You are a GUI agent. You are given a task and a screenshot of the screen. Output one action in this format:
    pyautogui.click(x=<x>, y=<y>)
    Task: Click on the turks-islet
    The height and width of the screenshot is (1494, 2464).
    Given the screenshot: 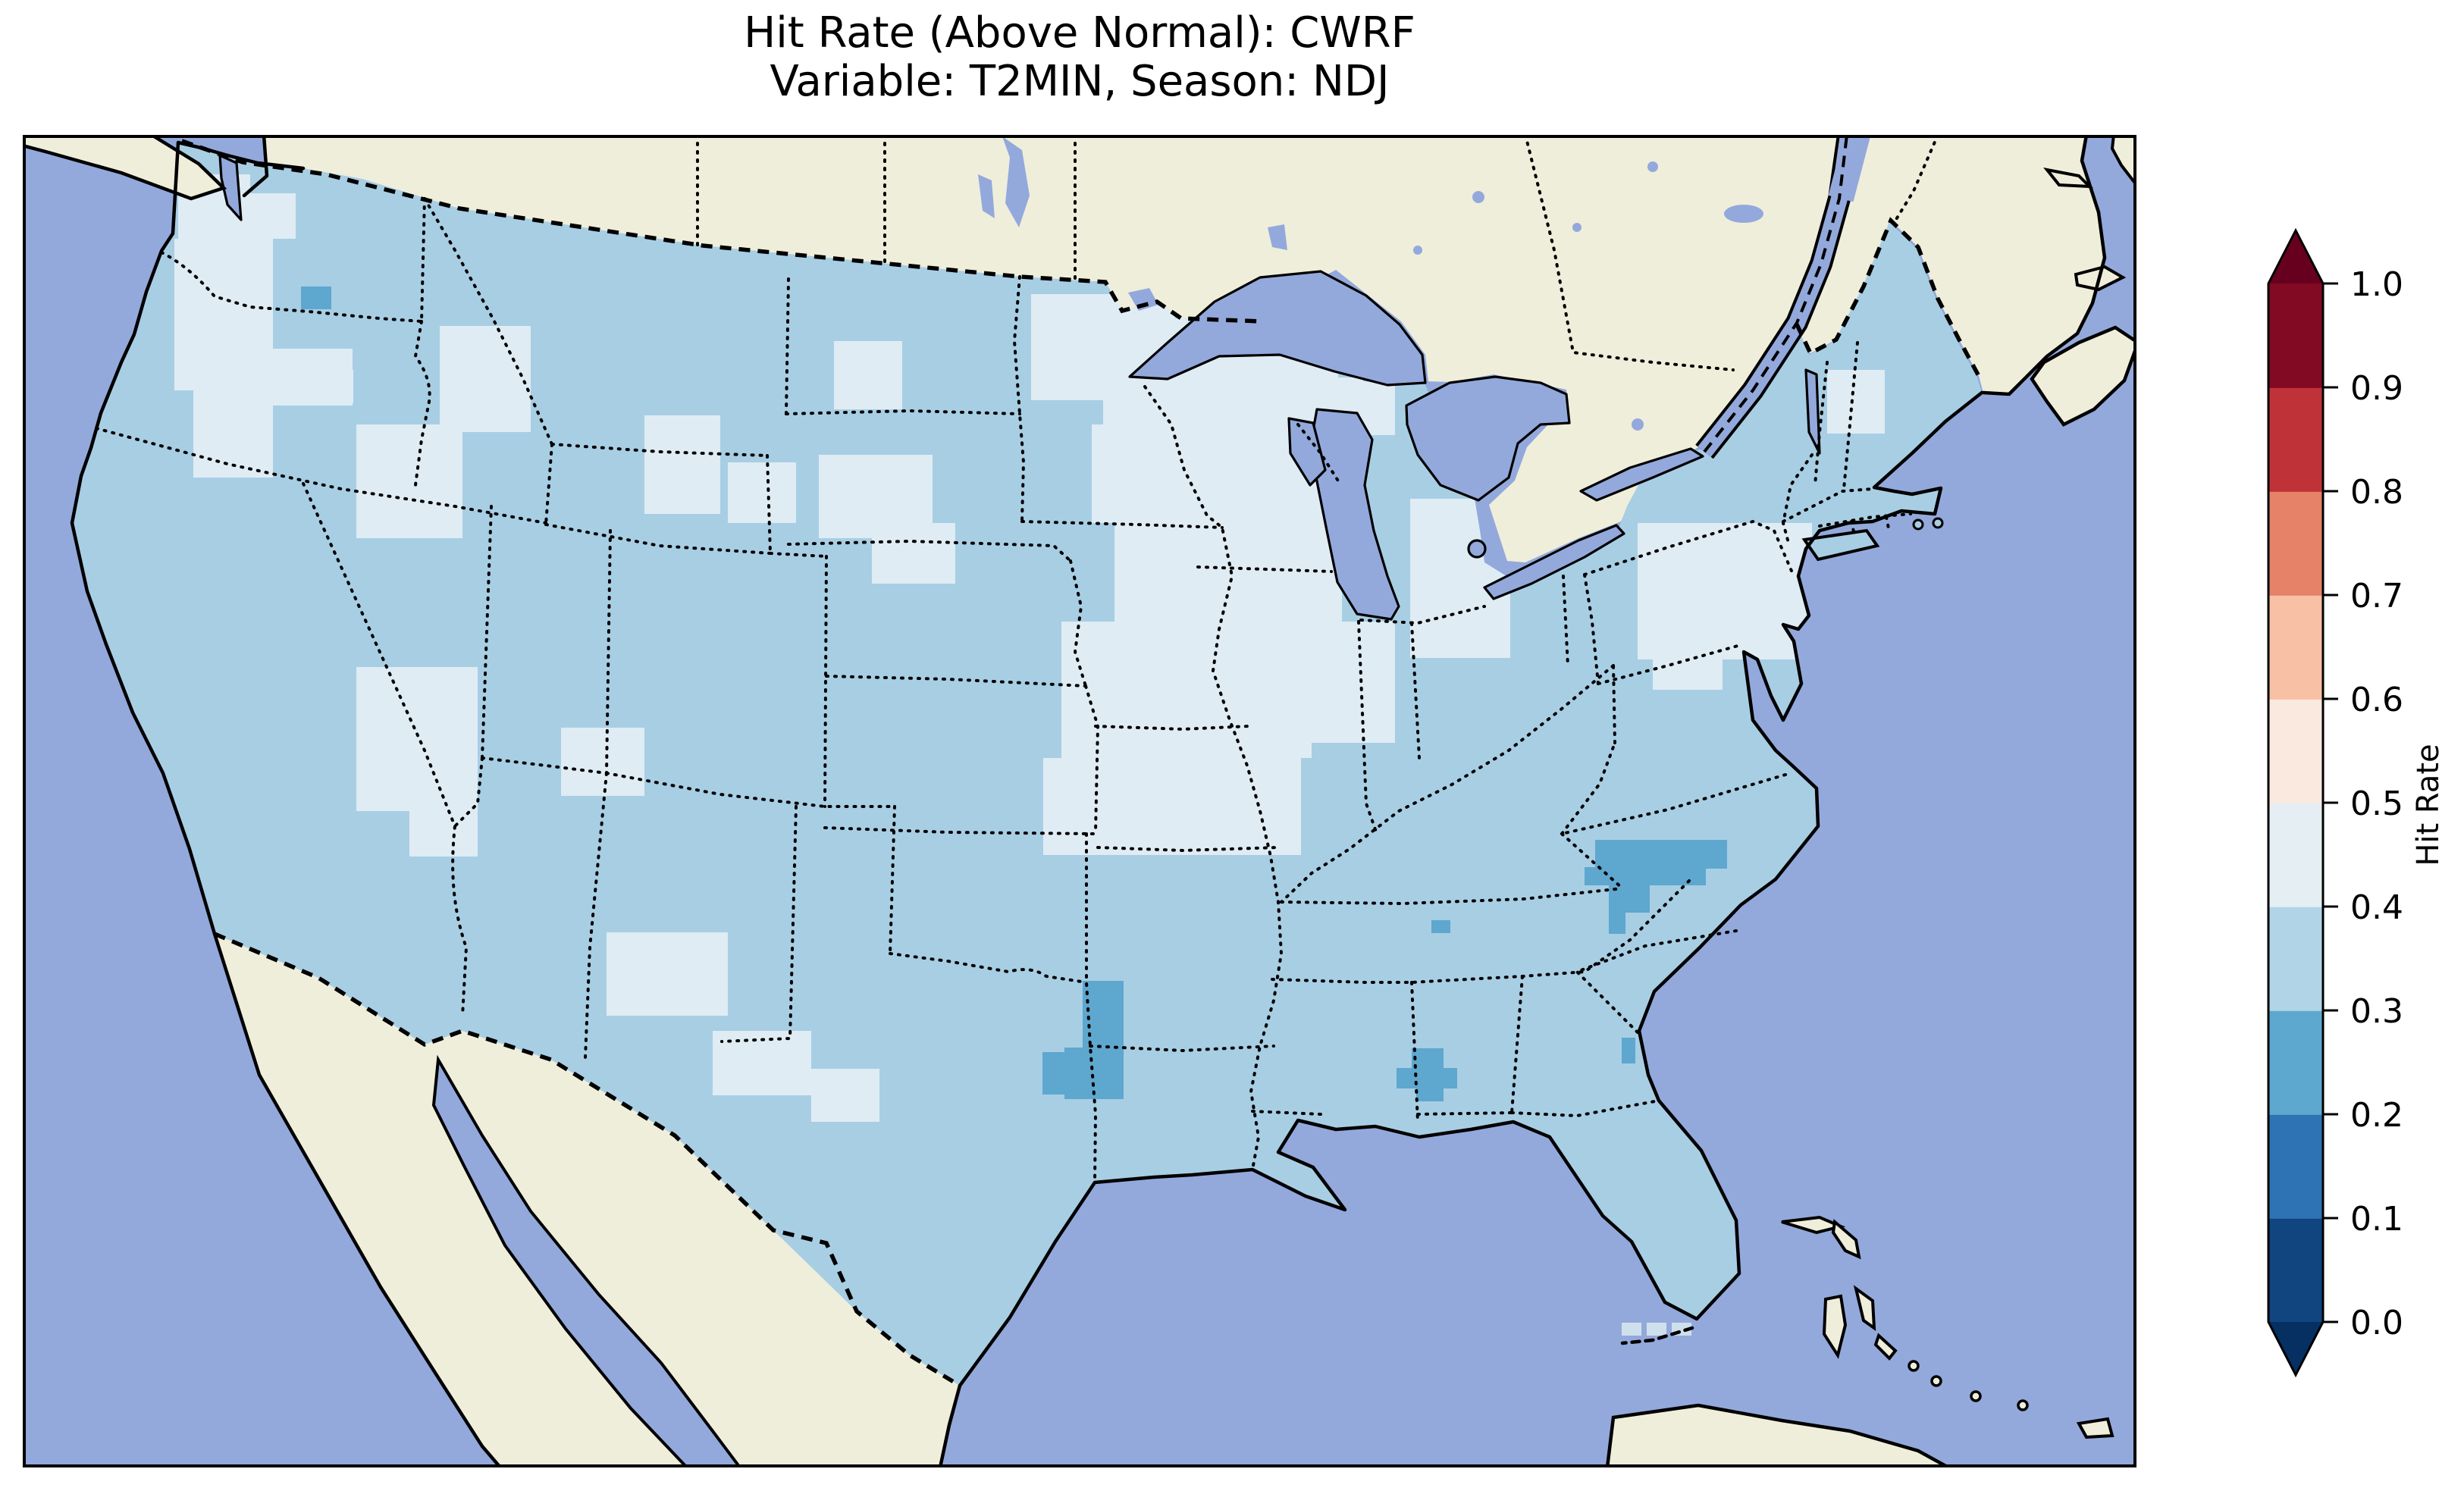 What is the action you would take?
    pyautogui.click(x=2023, y=1405)
    